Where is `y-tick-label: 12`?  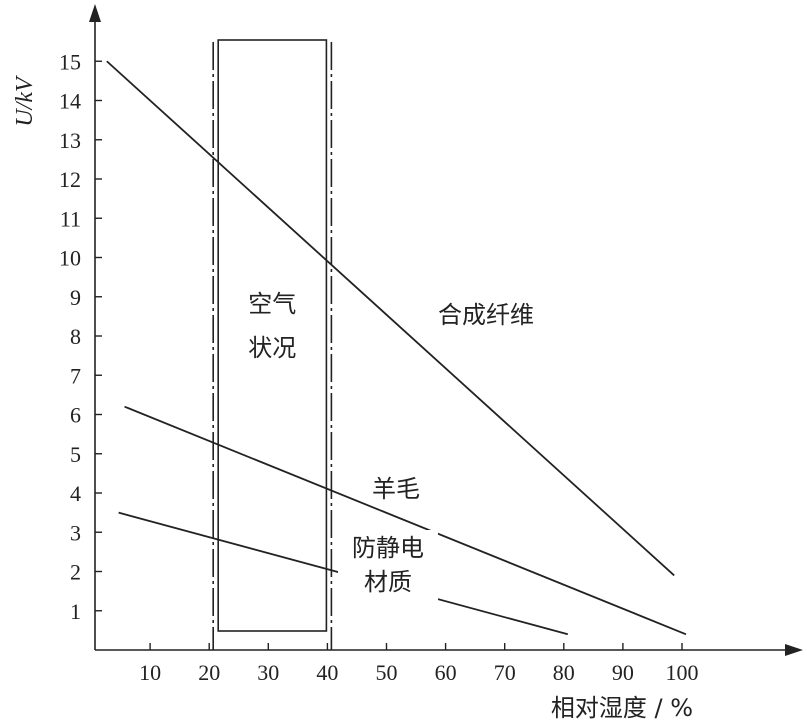
y-tick-label: 12 is located at coordinates (70, 179).